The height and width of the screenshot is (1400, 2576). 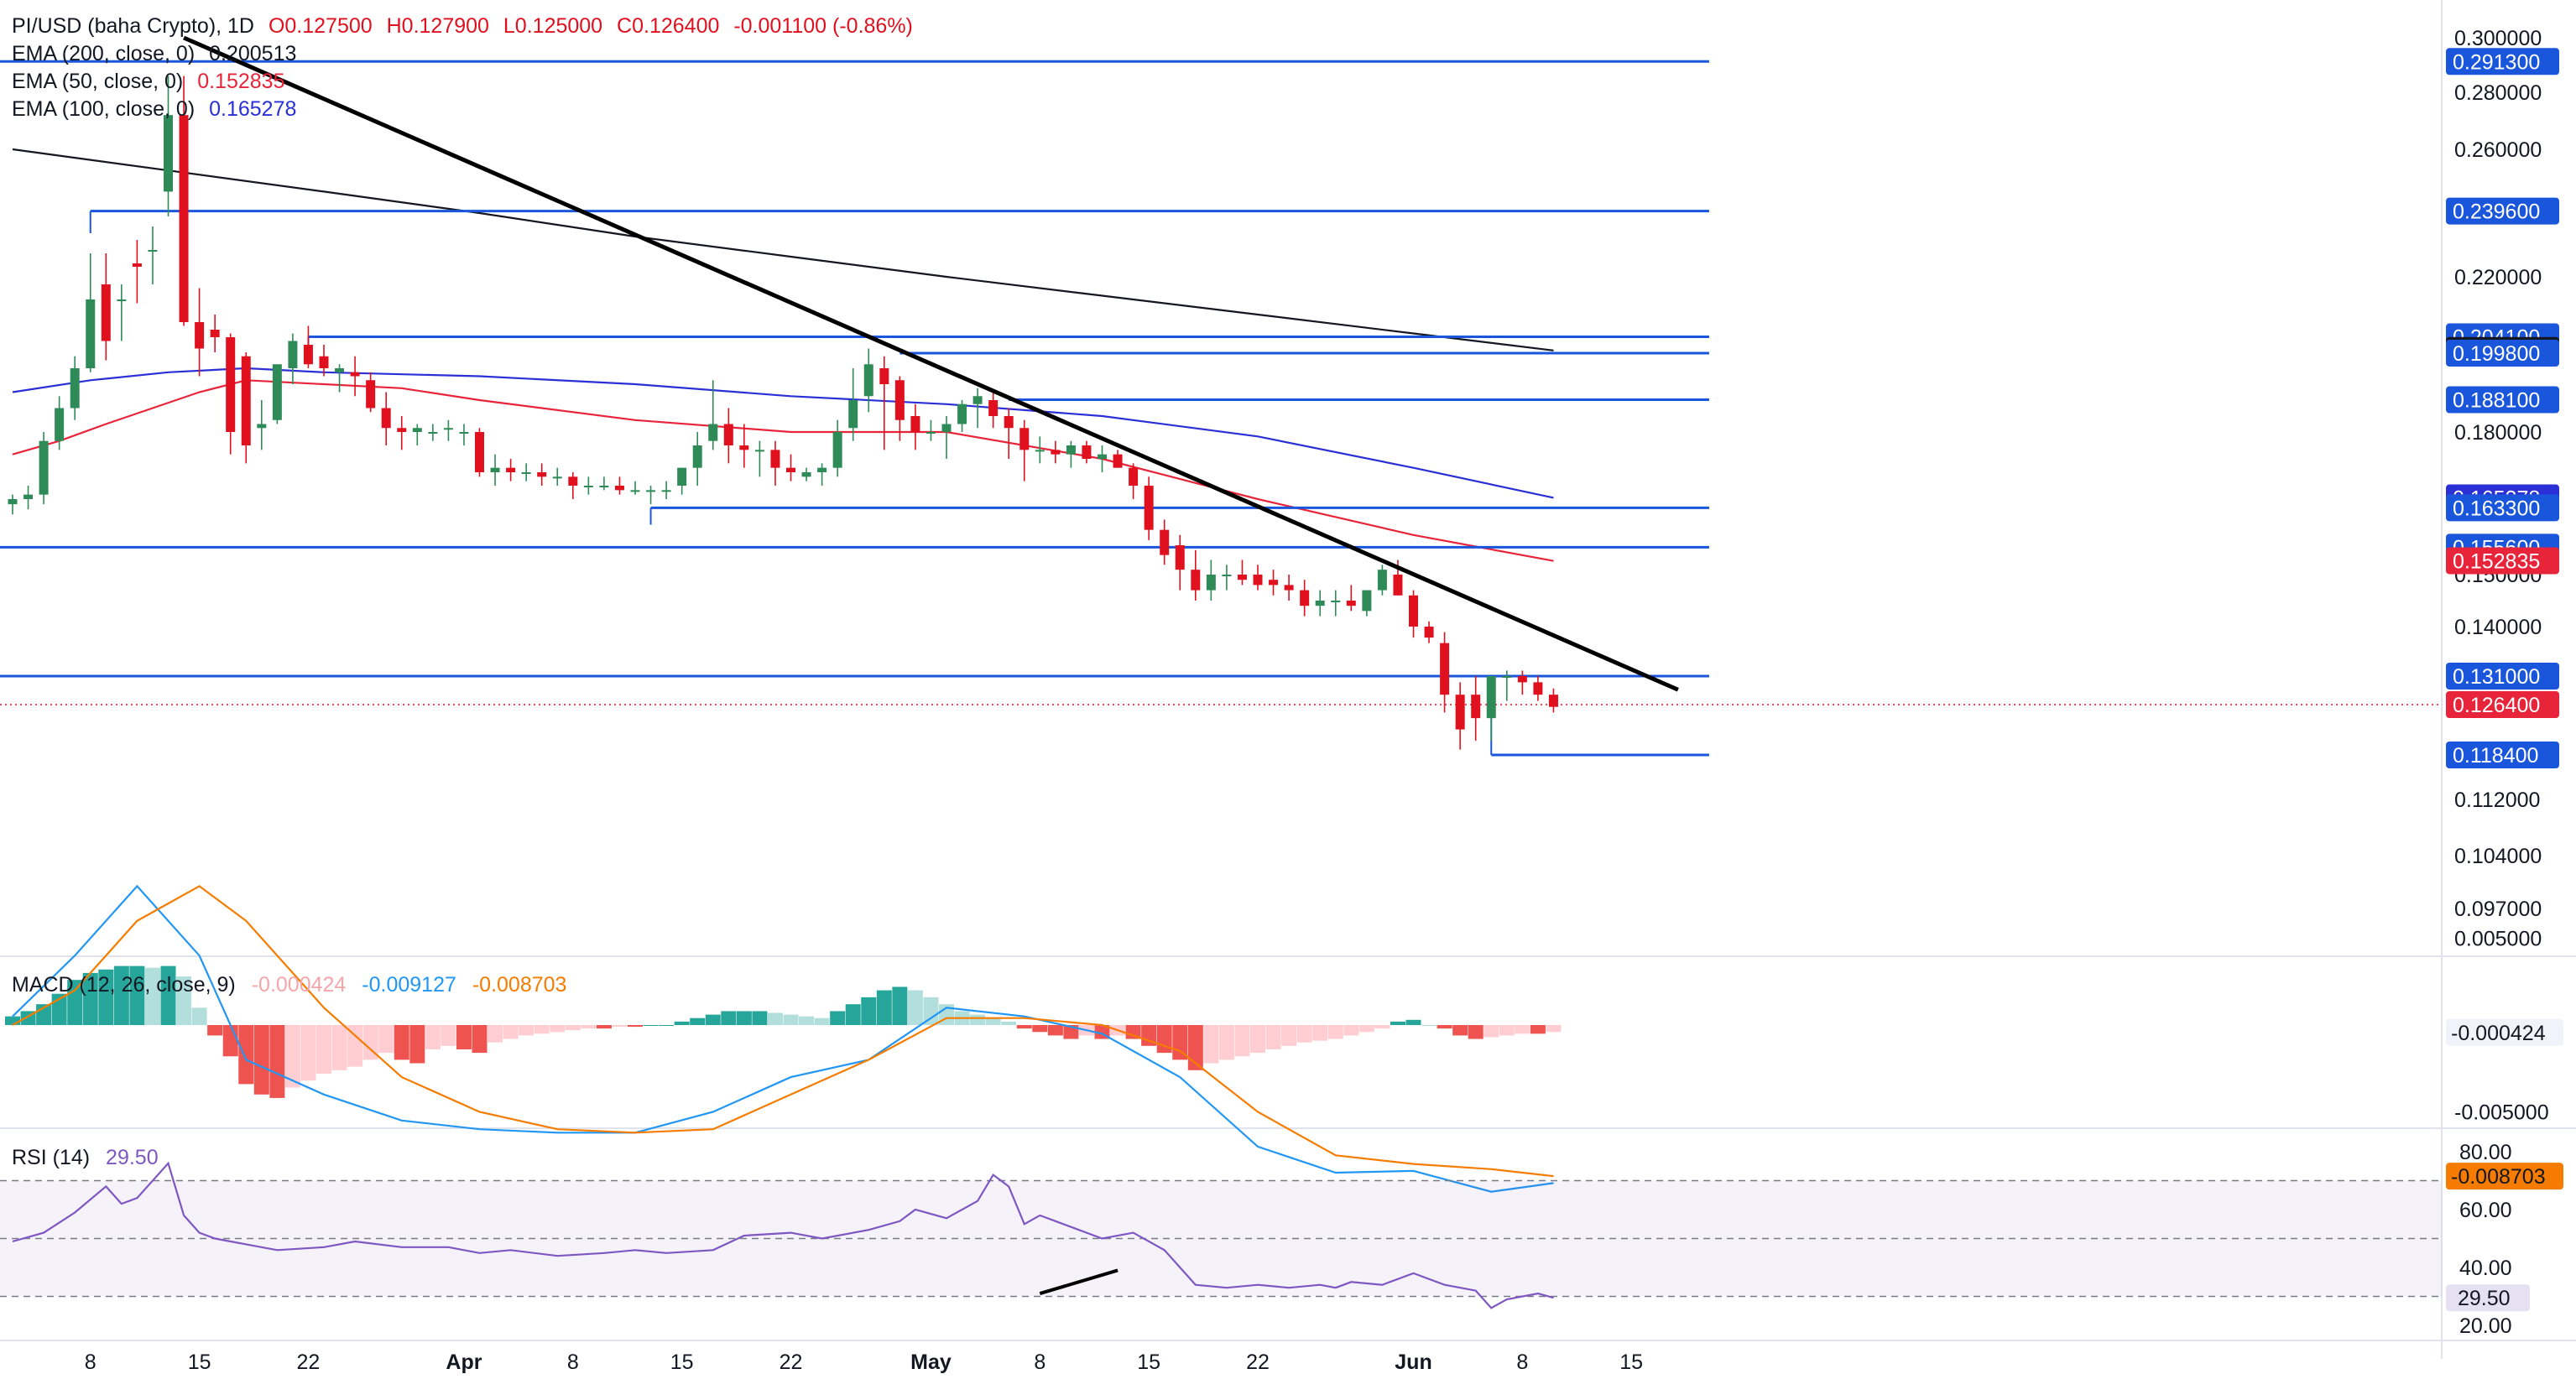 What do you see at coordinates (1079, 1282) in the screenshot?
I see `rsi-divergence-line` at bounding box center [1079, 1282].